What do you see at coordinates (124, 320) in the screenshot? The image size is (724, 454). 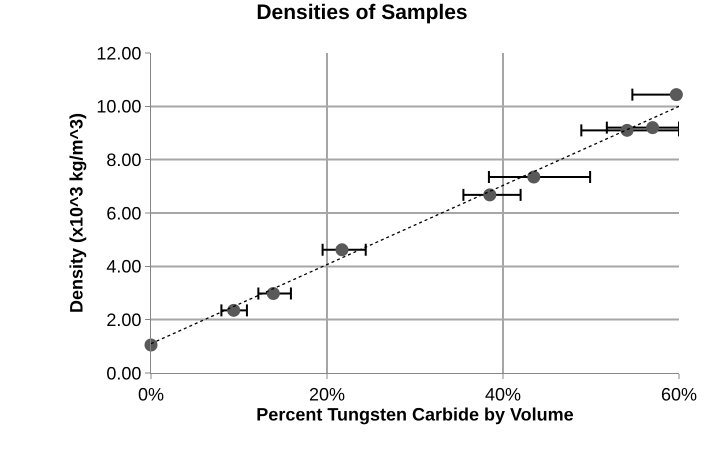 I see `y-tick-label: 2.00` at bounding box center [124, 320].